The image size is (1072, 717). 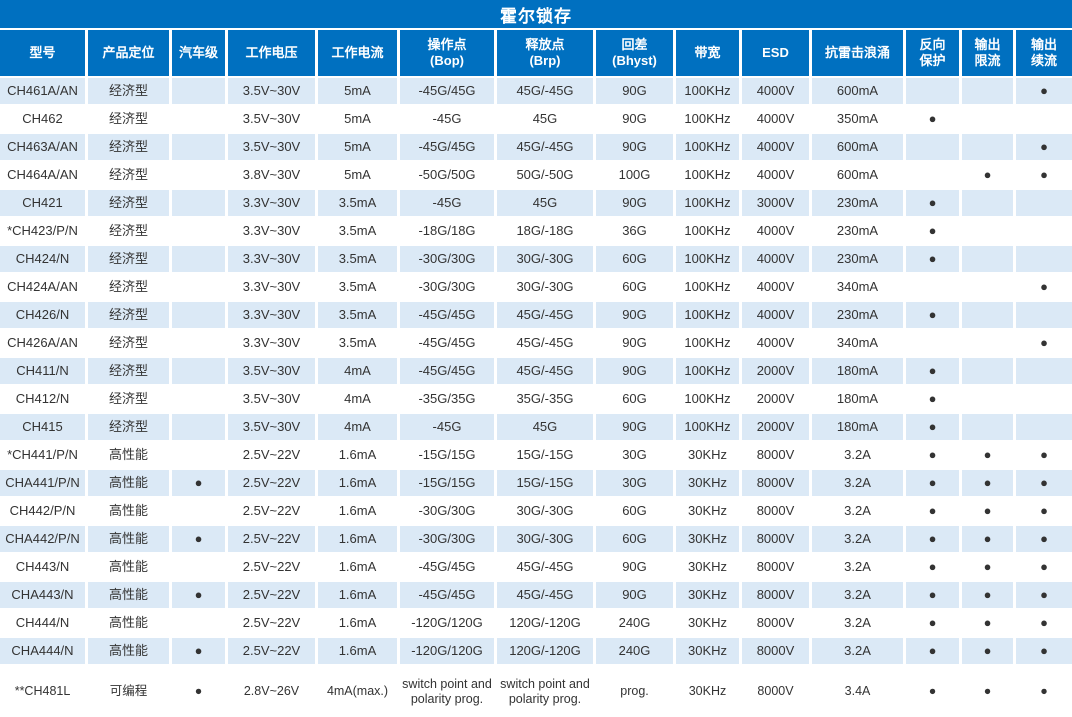 What do you see at coordinates (128, 52) in the screenshot?
I see `col-header-label: 产品定位` at bounding box center [128, 52].